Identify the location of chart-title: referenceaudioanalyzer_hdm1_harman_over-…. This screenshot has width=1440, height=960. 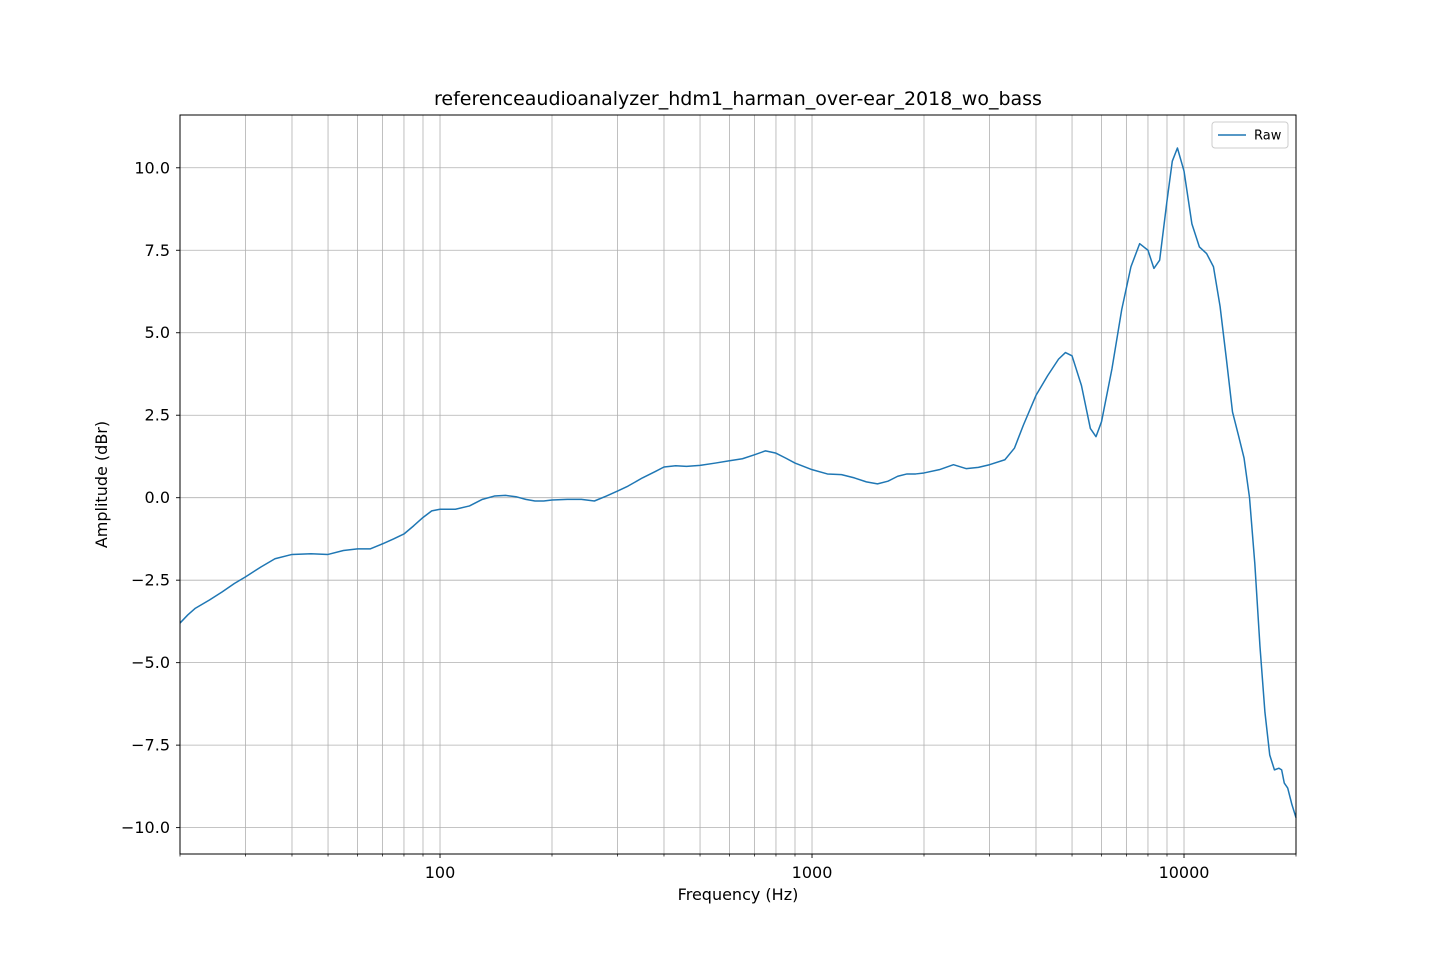
(738, 99).